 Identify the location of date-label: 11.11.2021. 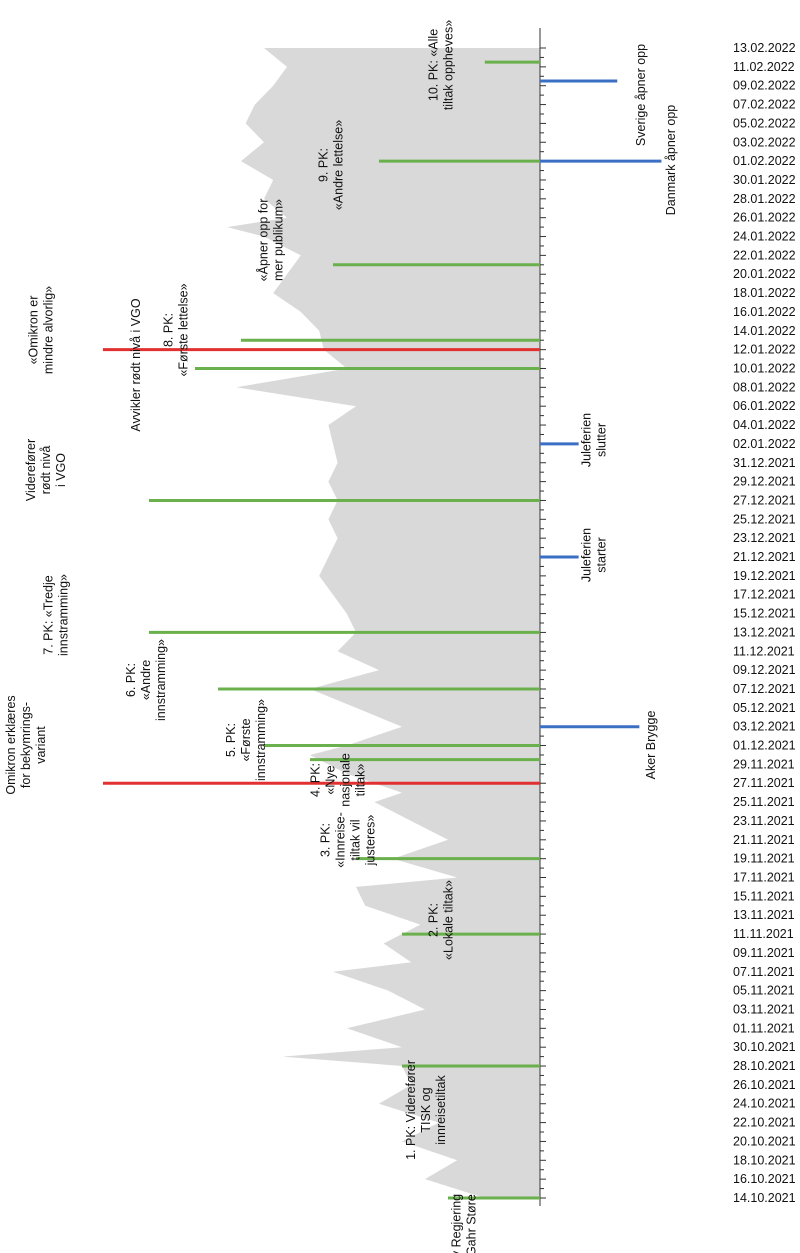
(763, 934).